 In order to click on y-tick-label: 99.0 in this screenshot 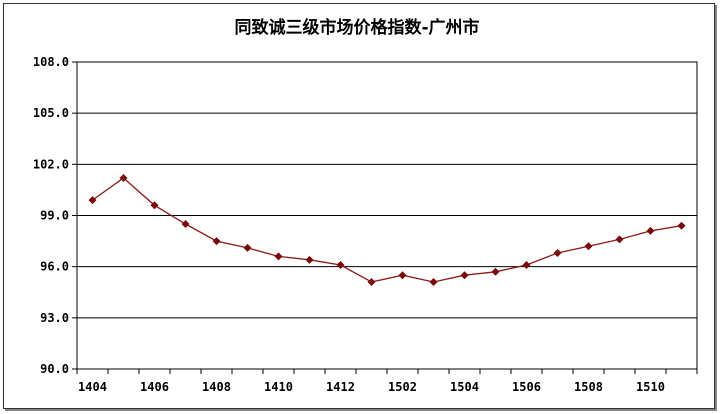, I will do `click(54, 216)`.